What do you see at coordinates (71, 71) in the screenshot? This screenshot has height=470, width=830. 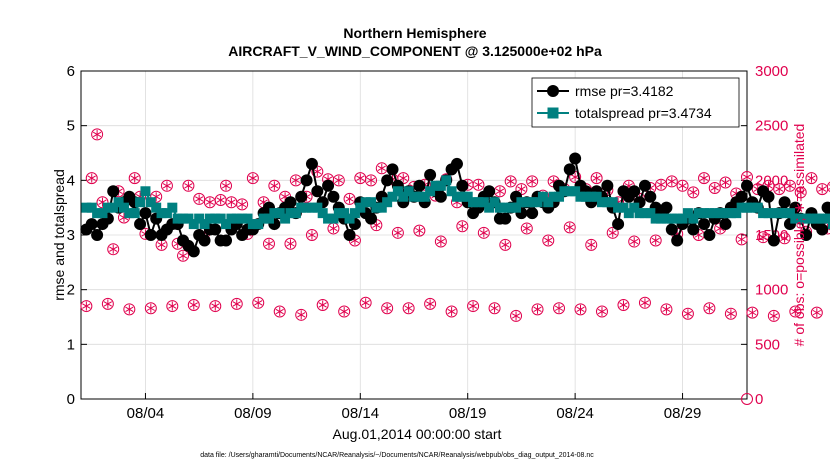 I see `y-tick-label: 6` at bounding box center [71, 71].